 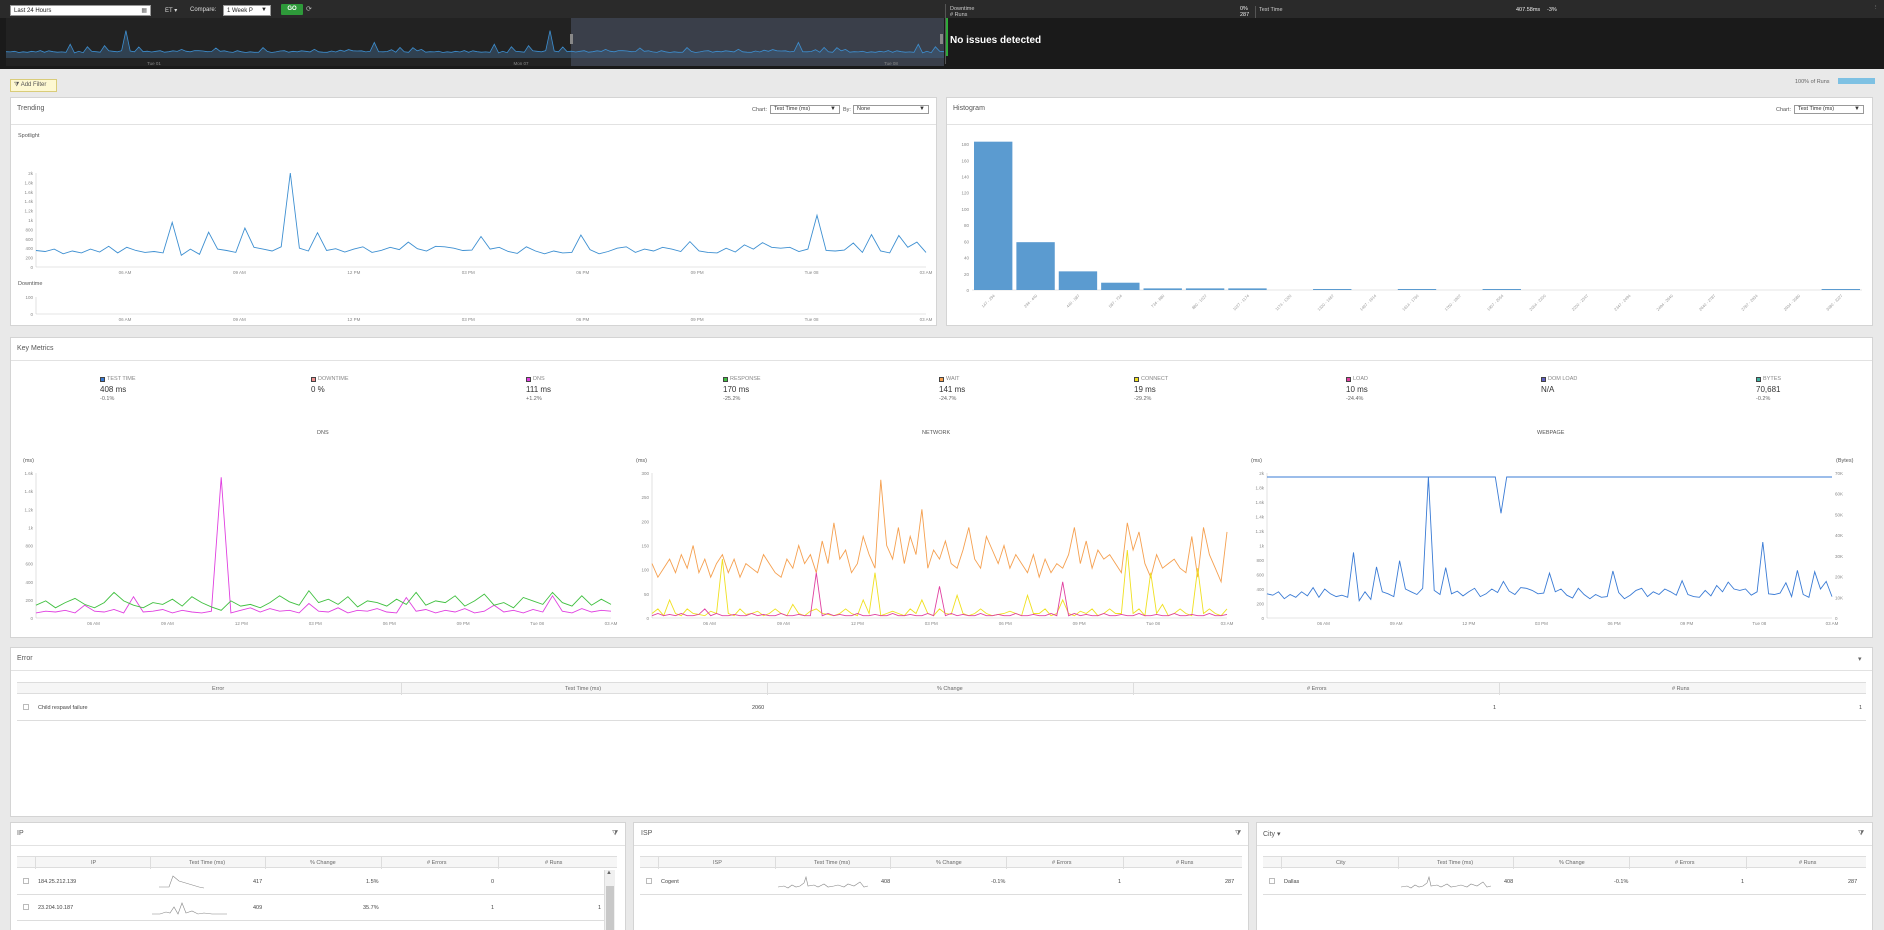 I want to click on city-title: City ▾, so click(x=1272, y=834).